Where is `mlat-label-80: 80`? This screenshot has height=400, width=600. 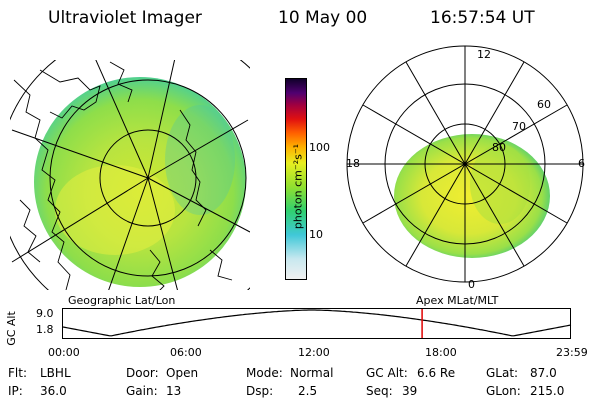
mlat-label-80: 80 is located at coordinates (499, 147).